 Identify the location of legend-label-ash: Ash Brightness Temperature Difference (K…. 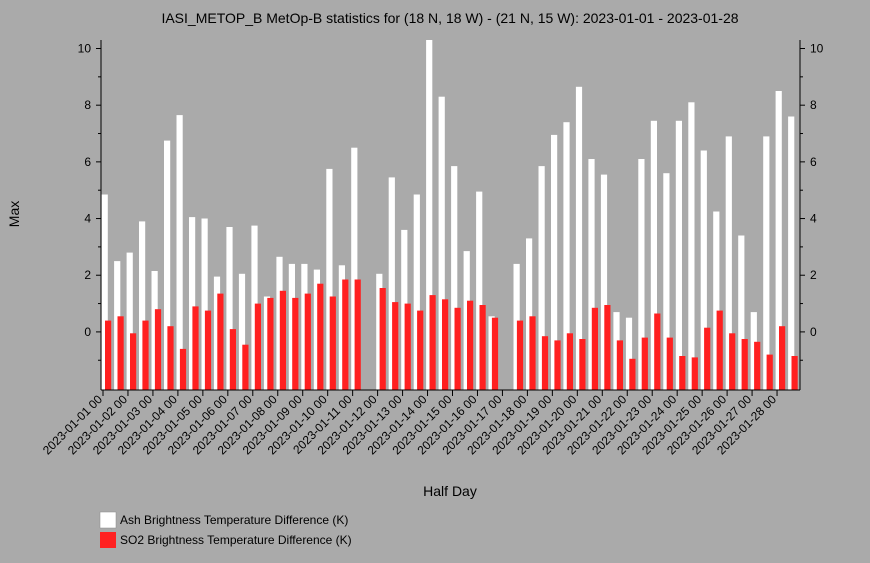
(234, 520).